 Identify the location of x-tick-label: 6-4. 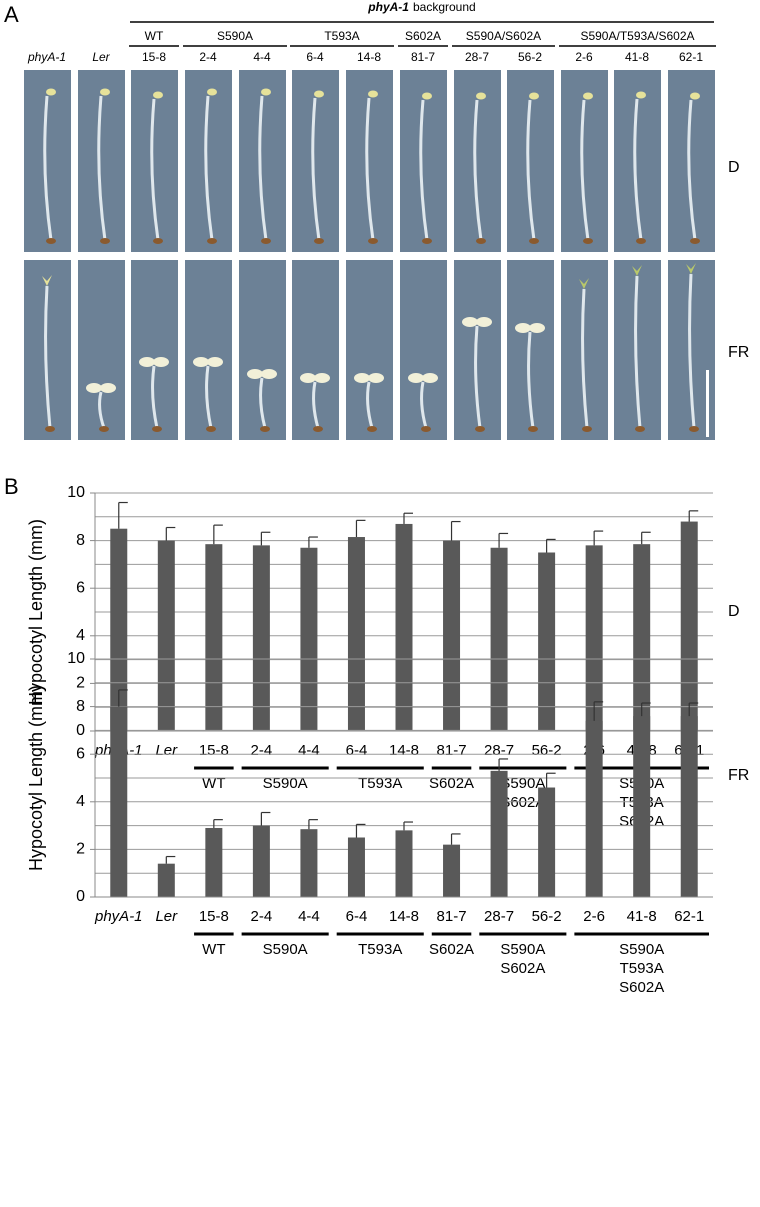
(357, 916).